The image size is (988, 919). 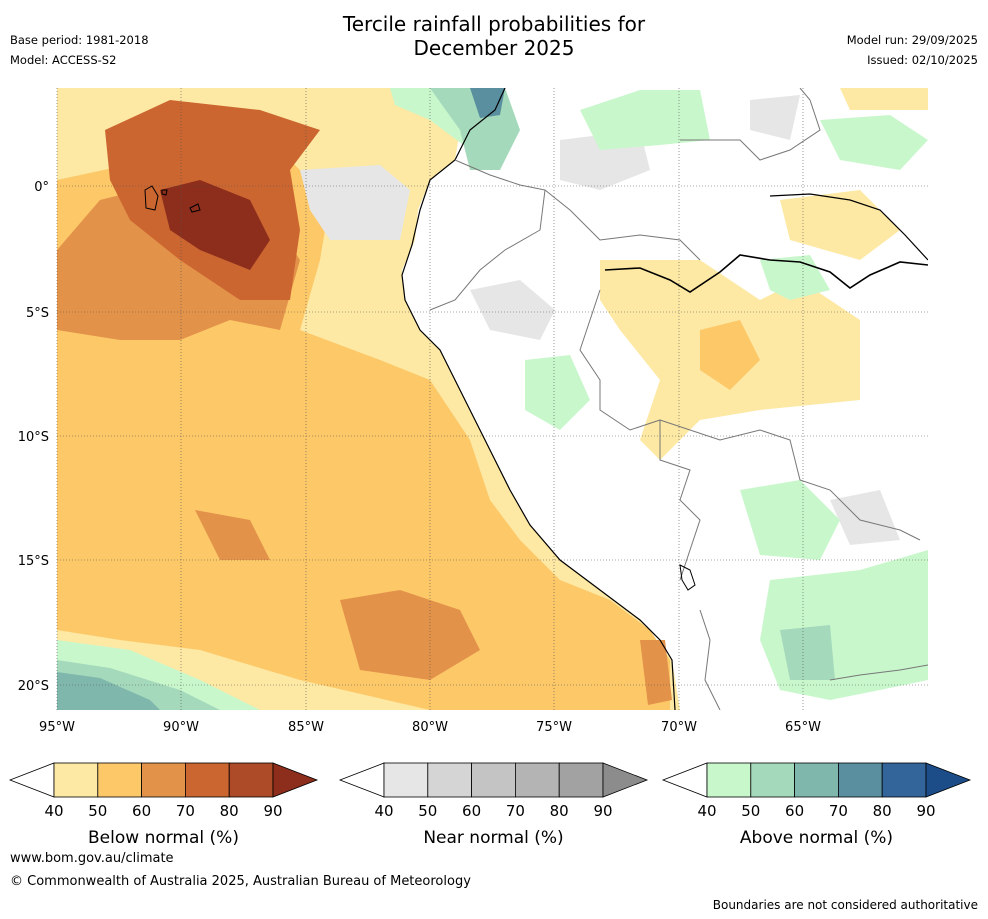 What do you see at coordinates (97, 811) in the screenshot?
I see `colorbar-below-tick-50: 50` at bounding box center [97, 811].